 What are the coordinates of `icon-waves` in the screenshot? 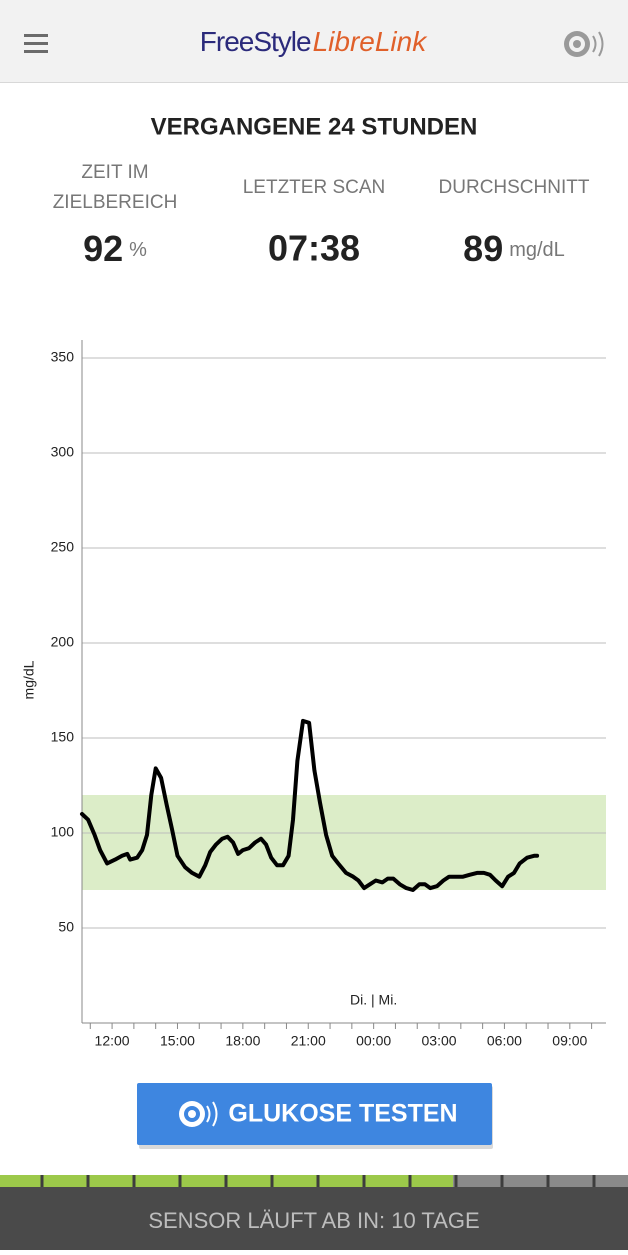 It's located at (598, 44).